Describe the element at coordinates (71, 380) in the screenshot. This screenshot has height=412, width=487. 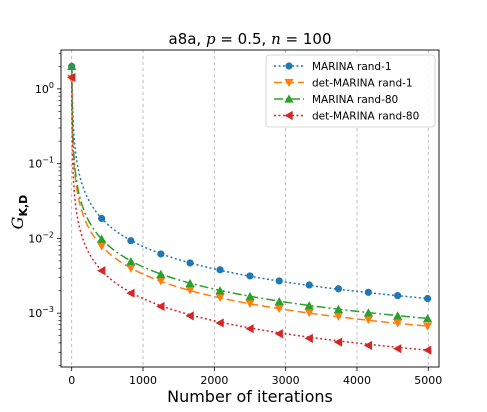
I see `x-tick-label: 0` at that location.